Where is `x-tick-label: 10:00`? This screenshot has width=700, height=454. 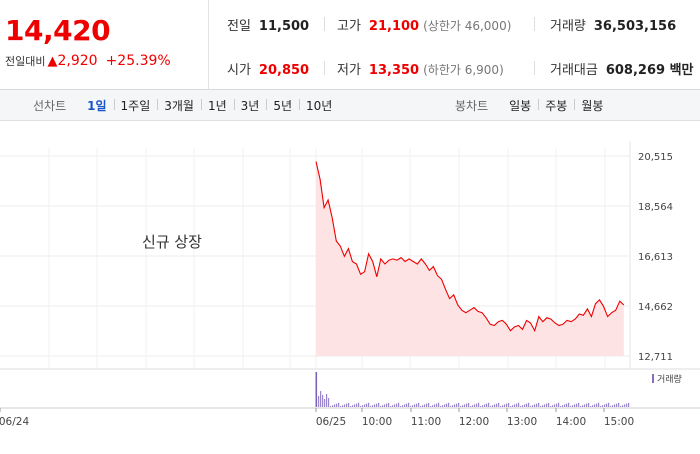 x-tick-label: 10:00 is located at coordinates (377, 422).